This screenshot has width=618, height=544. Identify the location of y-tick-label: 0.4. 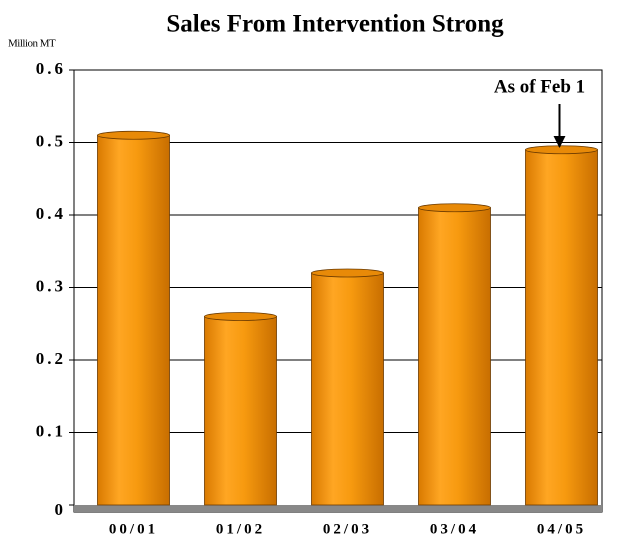
(51, 213).